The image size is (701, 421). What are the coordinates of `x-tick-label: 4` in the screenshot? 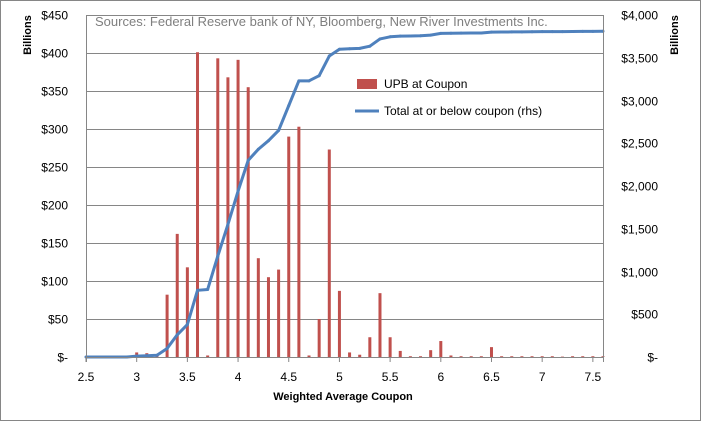 It's located at (238, 377).